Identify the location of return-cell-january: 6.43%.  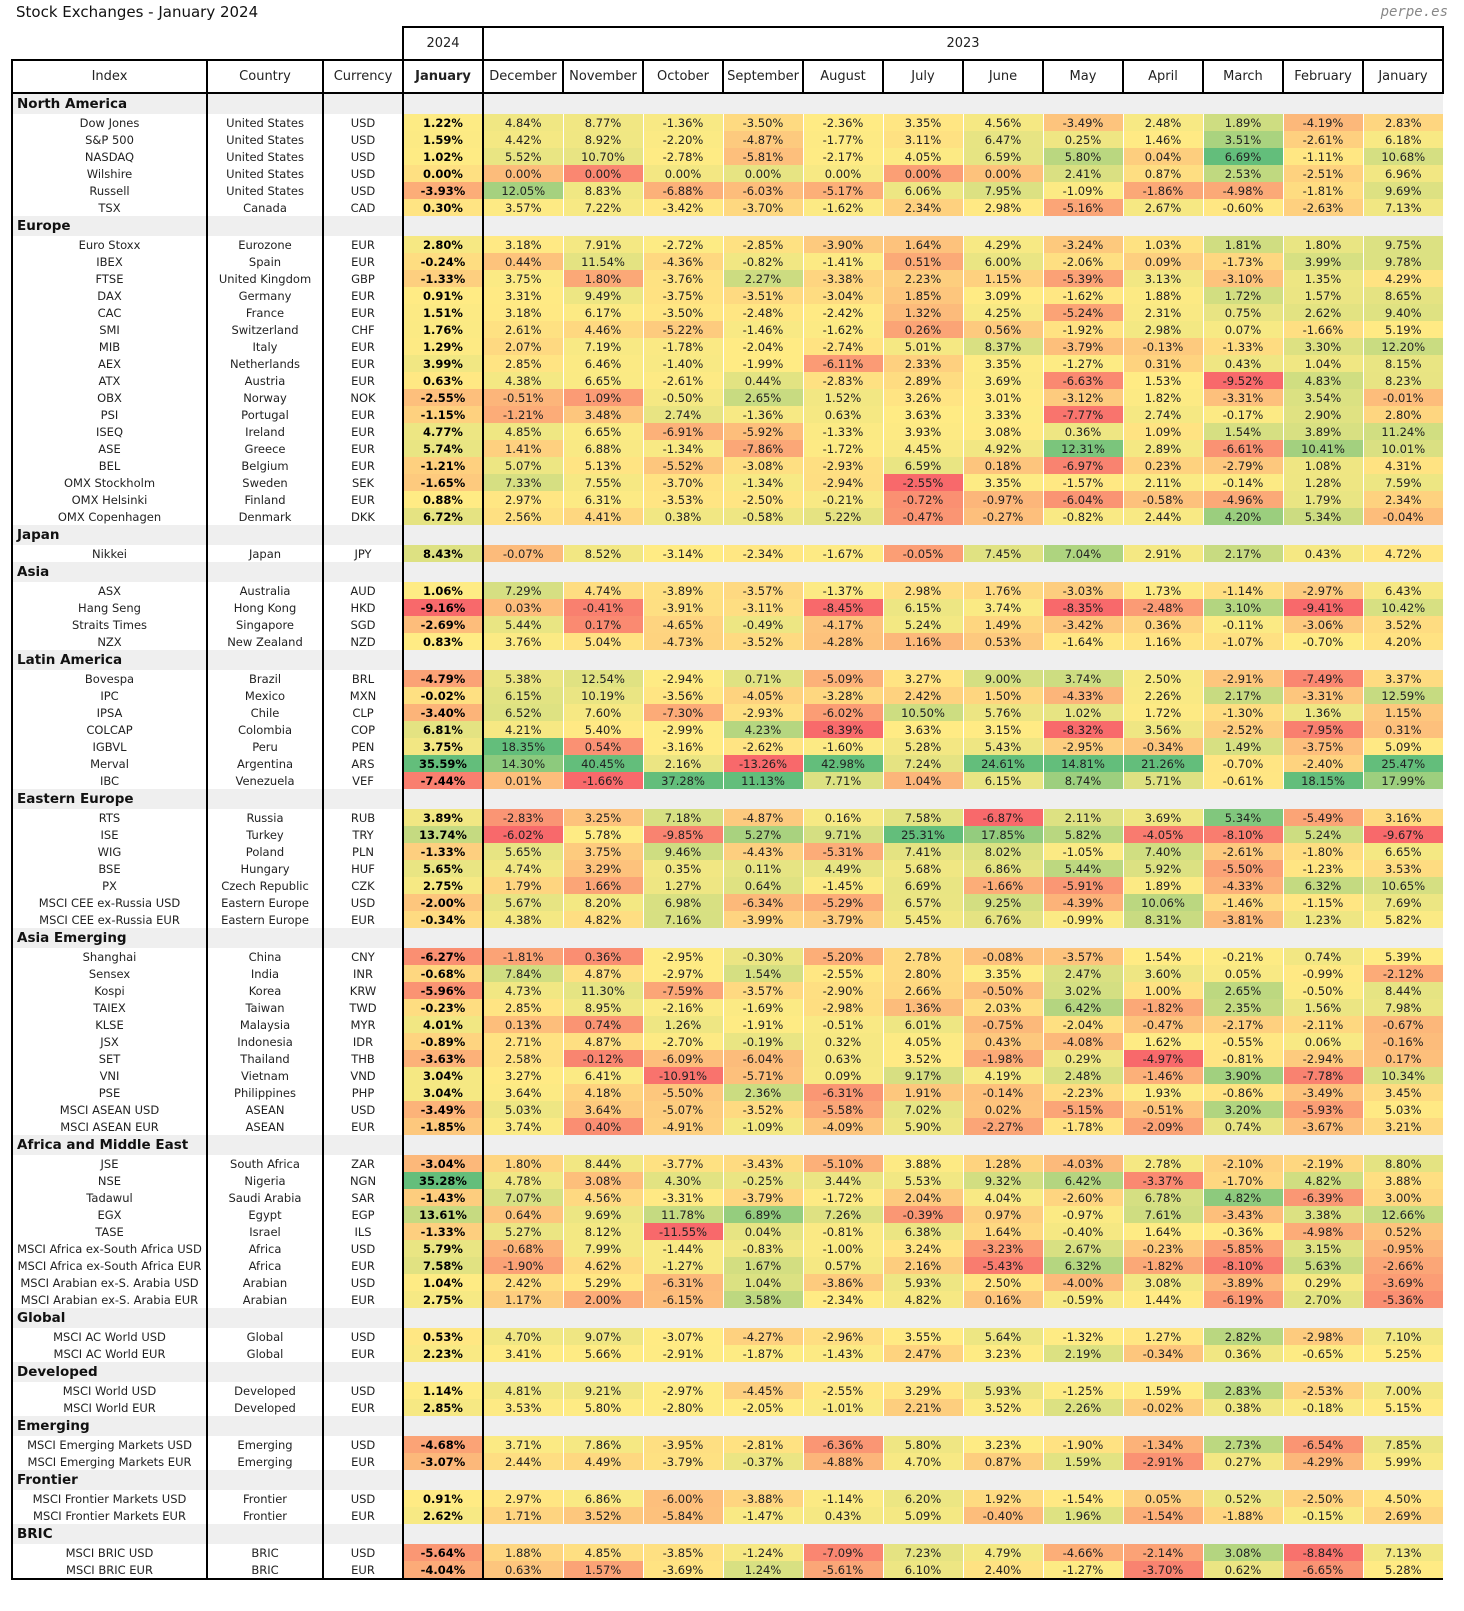
(1402, 590).